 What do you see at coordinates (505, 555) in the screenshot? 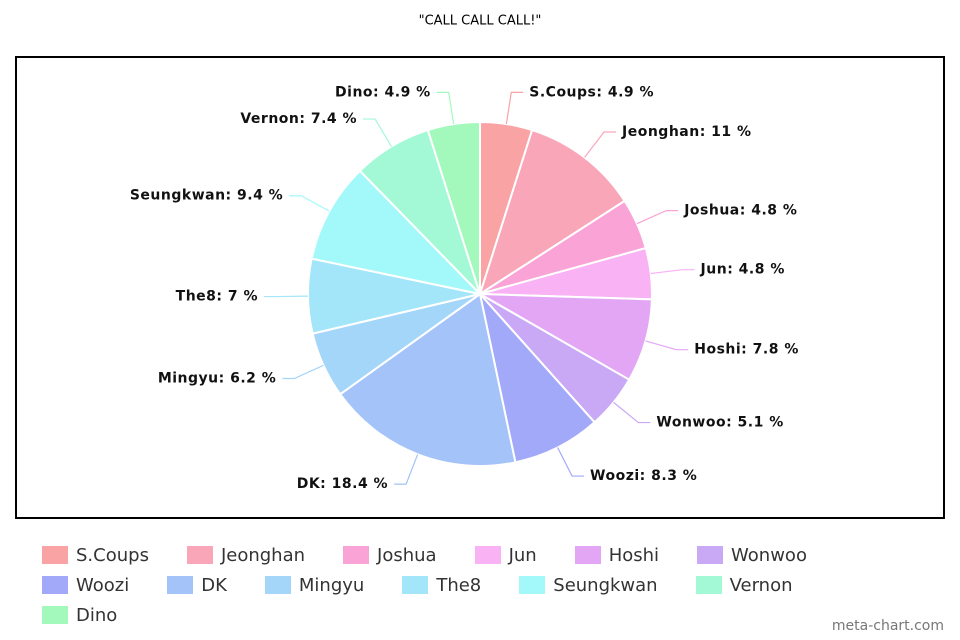
I see `legend-item: Jun` at bounding box center [505, 555].